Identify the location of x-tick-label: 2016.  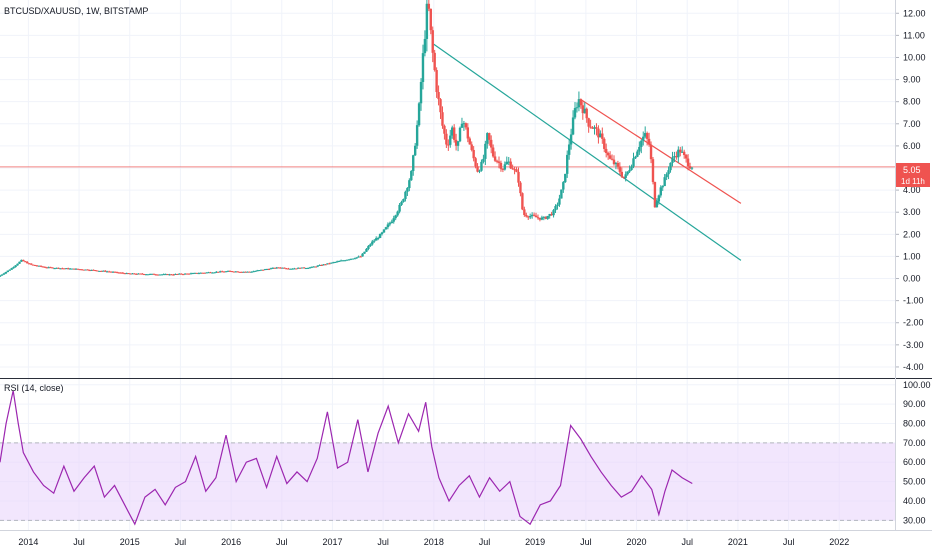
(231, 542).